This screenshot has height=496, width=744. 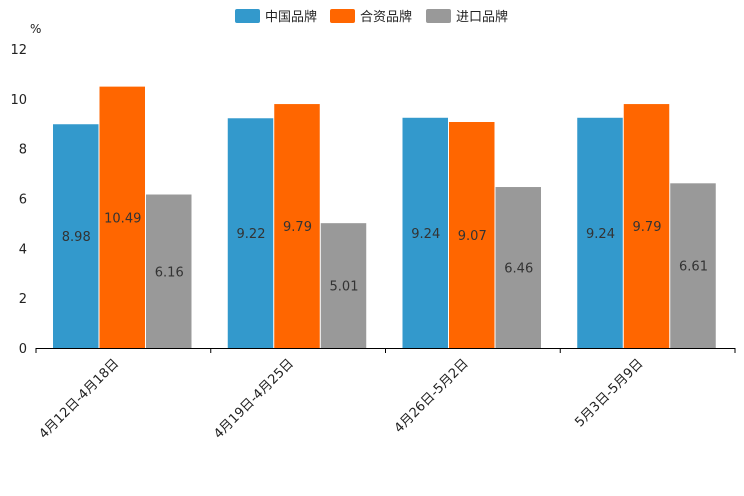 I want to click on data-label-2-2: 6.46, so click(x=518, y=269).